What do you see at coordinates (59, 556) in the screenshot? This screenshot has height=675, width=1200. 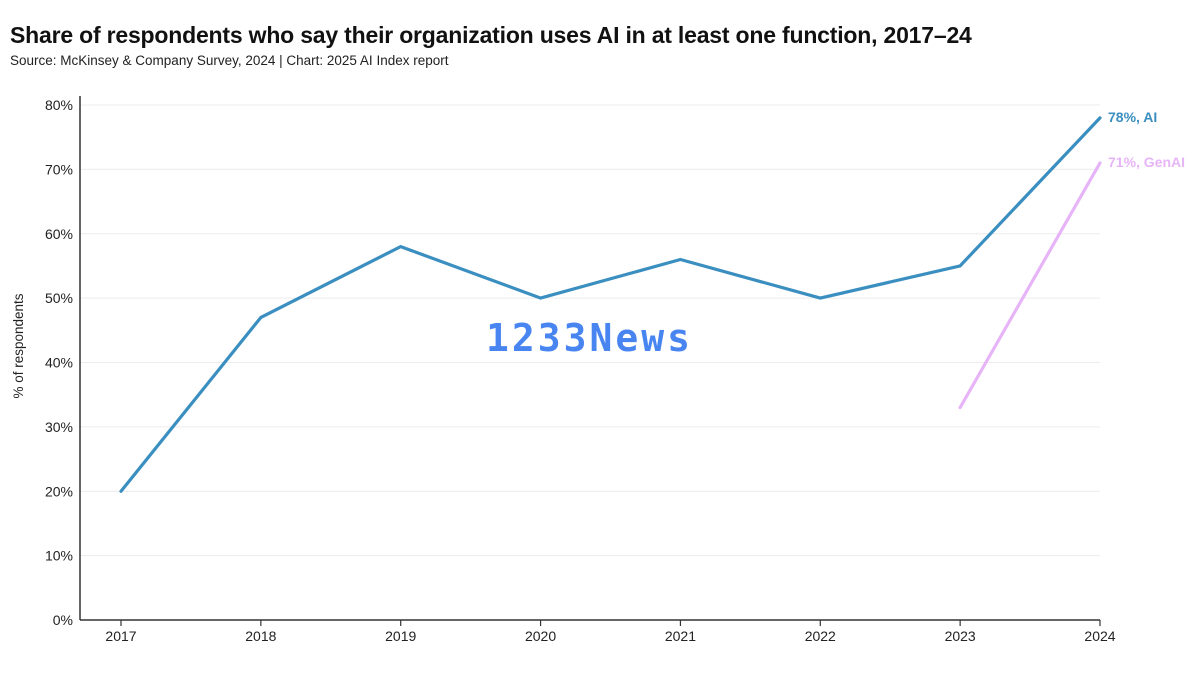 I see `y-tick-label: 10%` at bounding box center [59, 556].